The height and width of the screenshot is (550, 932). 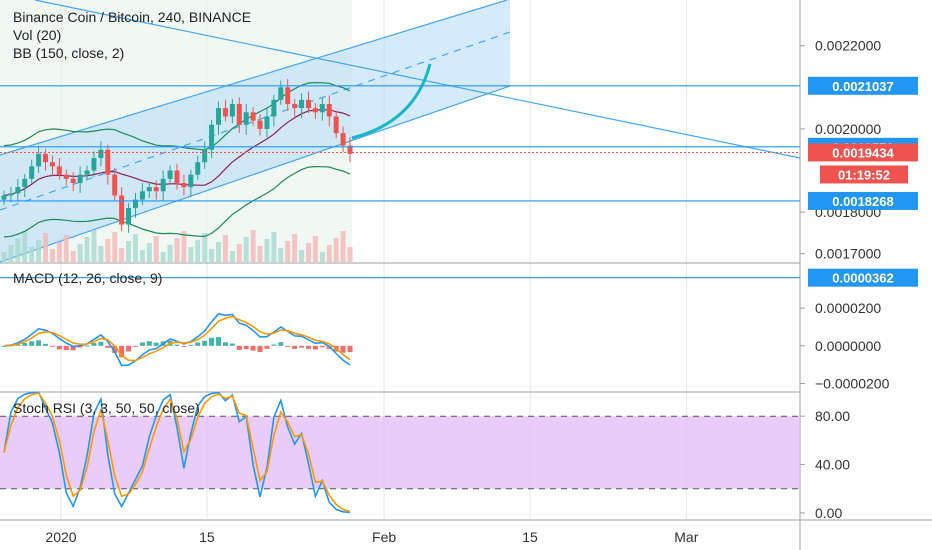 I want to click on stoch-axis-ticks: 80.00 40.00 0.00, so click(x=825, y=464).